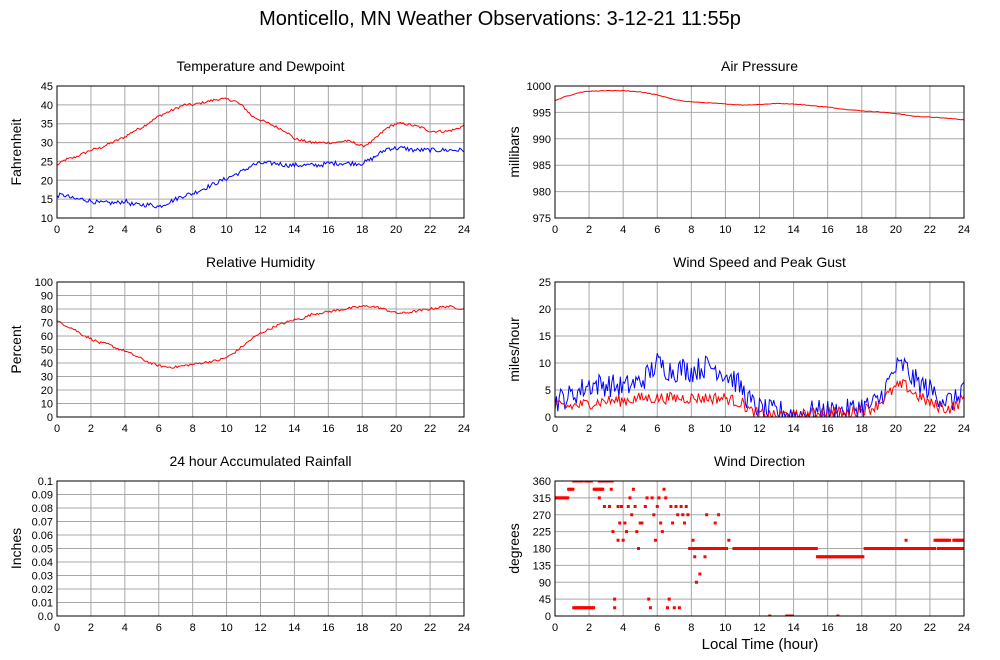 This screenshot has height=660, width=1000. What do you see at coordinates (542, 193) in the screenshot?
I see `y-tick-label: 980` at bounding box center [542, 193].